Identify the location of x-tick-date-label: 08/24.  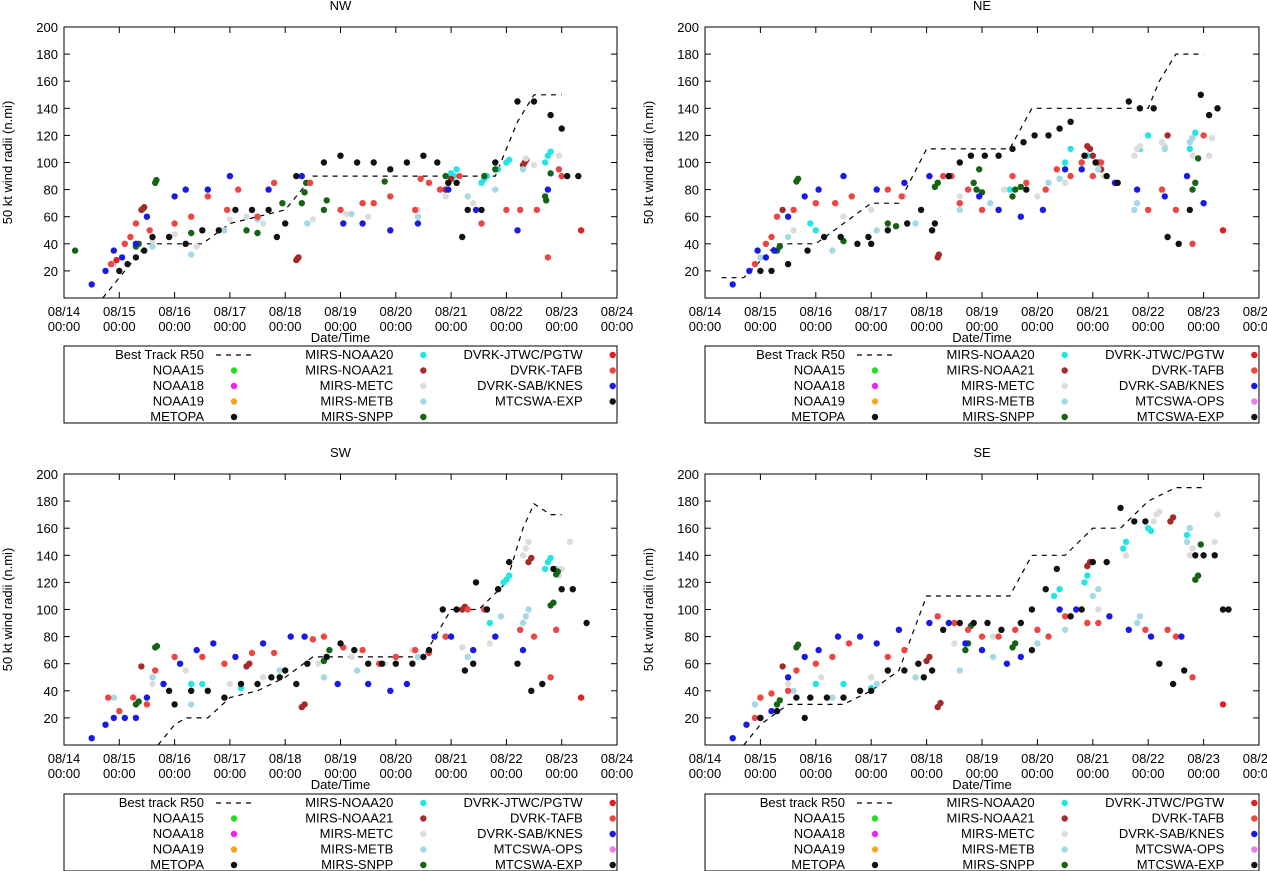
(1255, 311).